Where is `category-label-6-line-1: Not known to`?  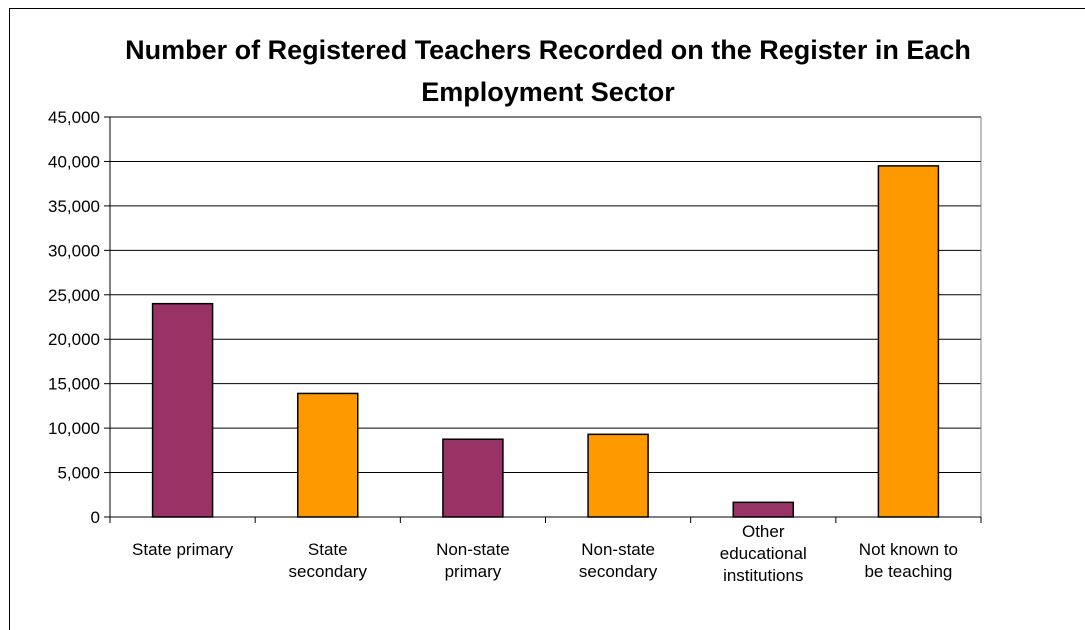 category-label-6-line-1: Not known to is located at coordinates (908, 549).